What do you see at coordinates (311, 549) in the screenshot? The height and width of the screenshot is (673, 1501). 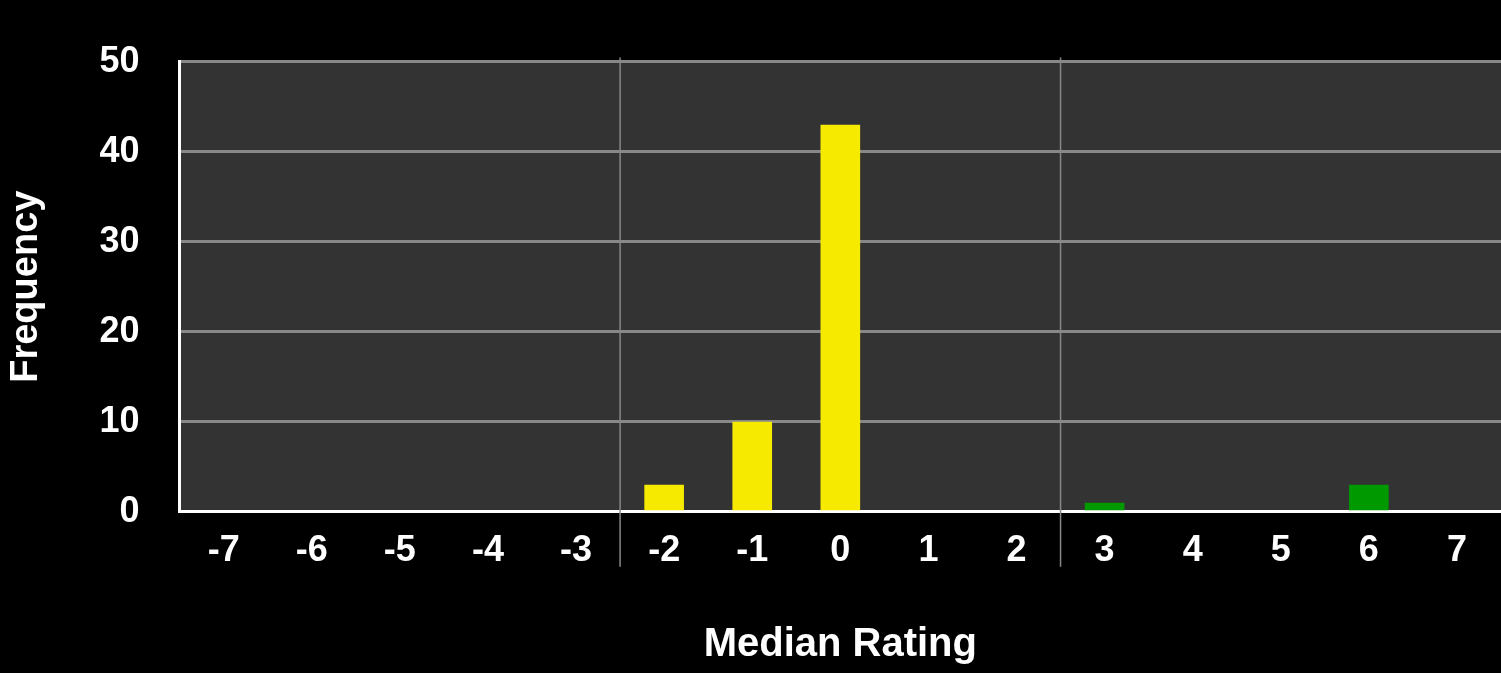 I see `x-tick-label: -6` at bounding box center [311, 549].